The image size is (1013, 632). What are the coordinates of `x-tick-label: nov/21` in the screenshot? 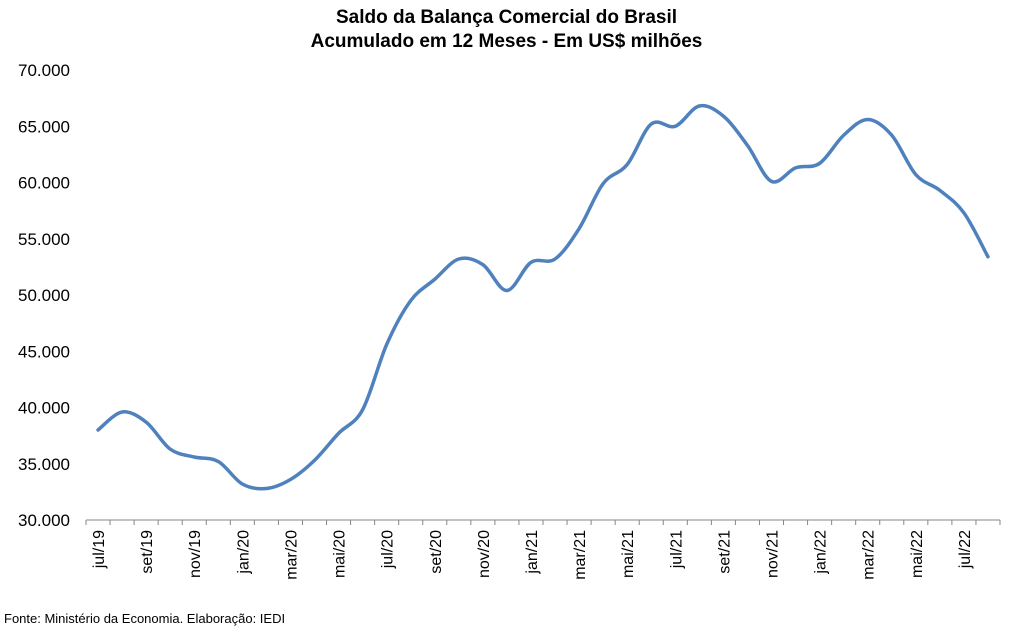 It's located at (773, 554).